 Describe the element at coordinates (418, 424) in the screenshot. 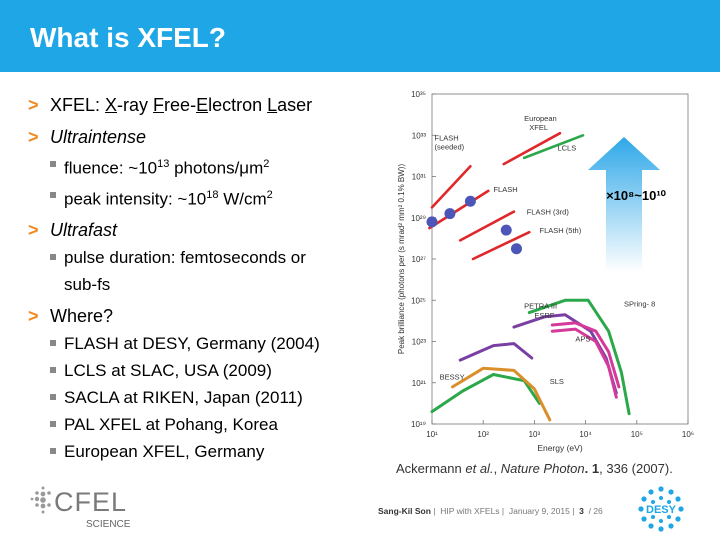

I see `y-tick-label: 10¹⁹` at that location.